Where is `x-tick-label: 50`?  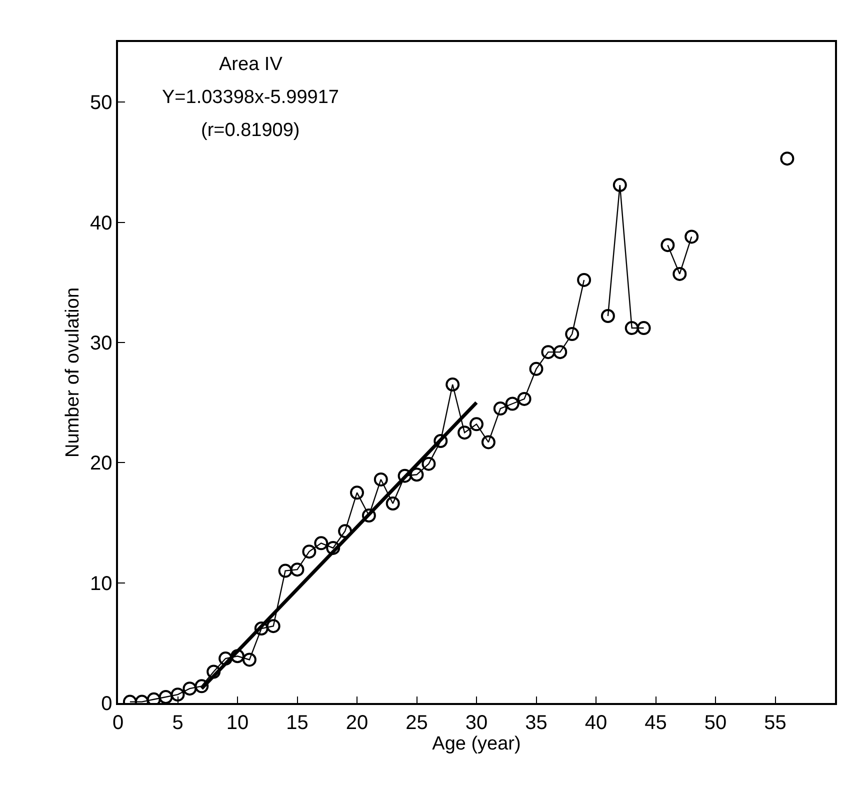
x-tick-label: 50 is located at coordinates (715, 723).